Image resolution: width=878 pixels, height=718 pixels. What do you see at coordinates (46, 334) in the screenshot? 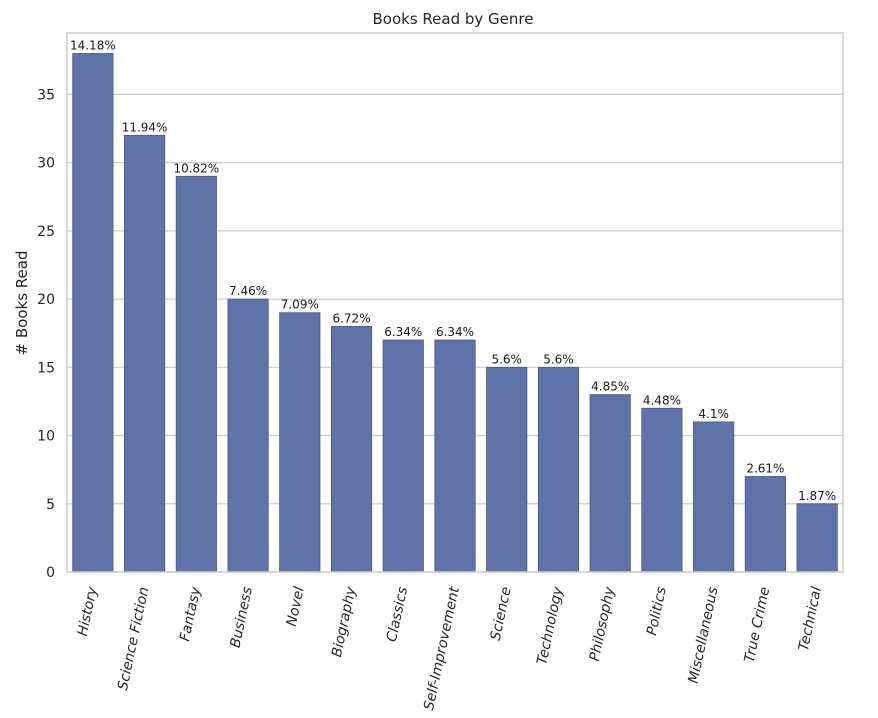
I see `y-tick-labels: 0 5 10 15 20 25 30 35` at bounding box center [46, 334].